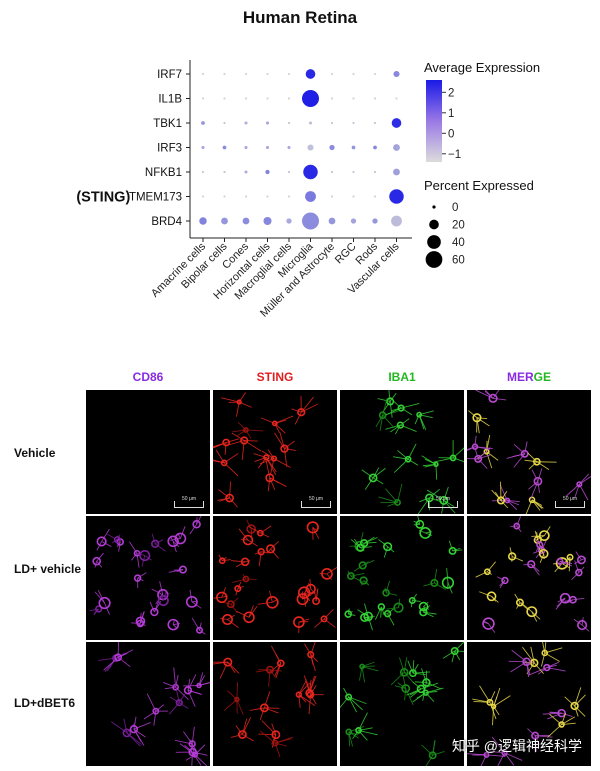  Describe the element at coordinates (542, 377) in the screenshot. I see `merge-label-part2: GE` at that location.